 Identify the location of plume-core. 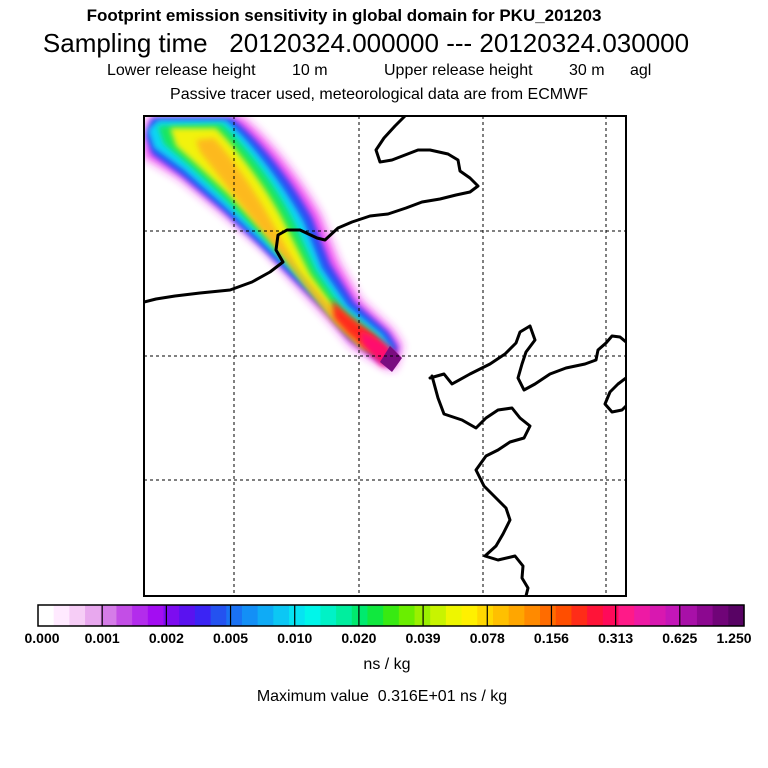
(391, 359).